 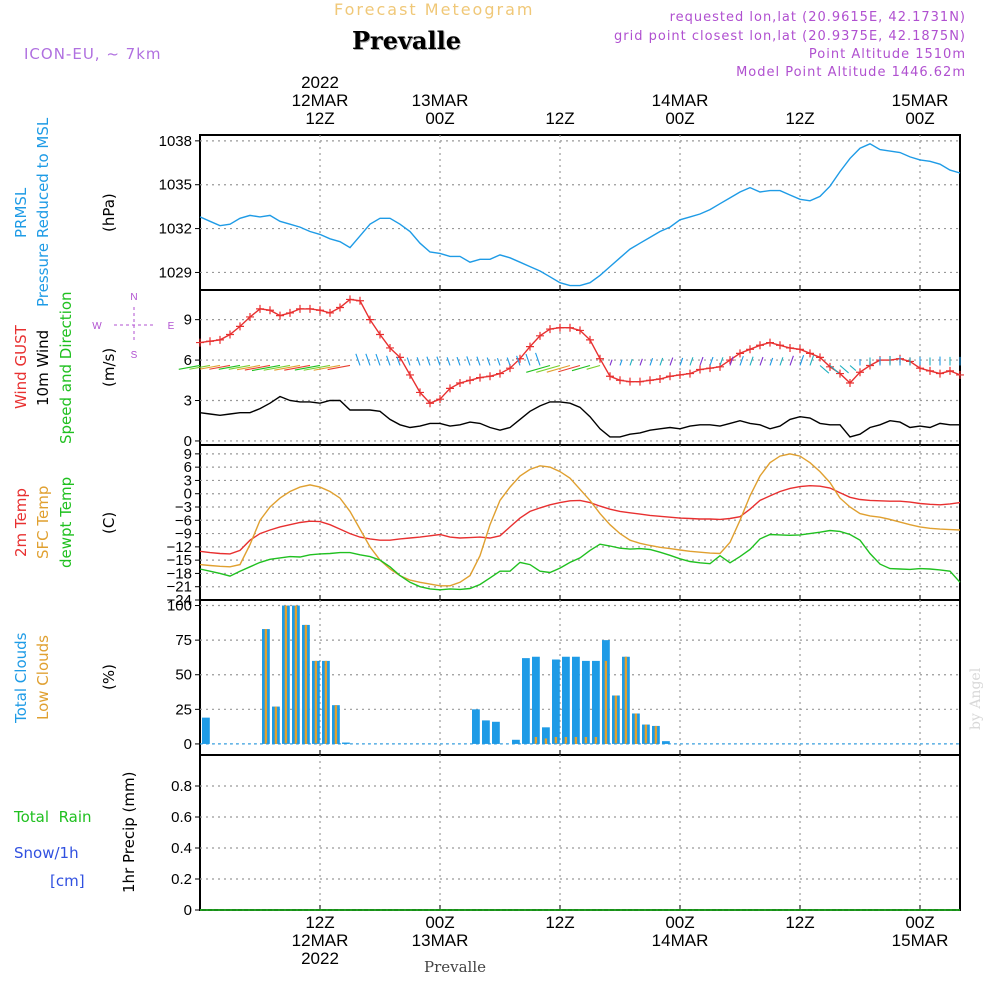 What do you see at coordinates (129, 832) in the screenshot?
I see `y-axis-label: 1hr Precip (mm)` at bounding box center [129, 832].